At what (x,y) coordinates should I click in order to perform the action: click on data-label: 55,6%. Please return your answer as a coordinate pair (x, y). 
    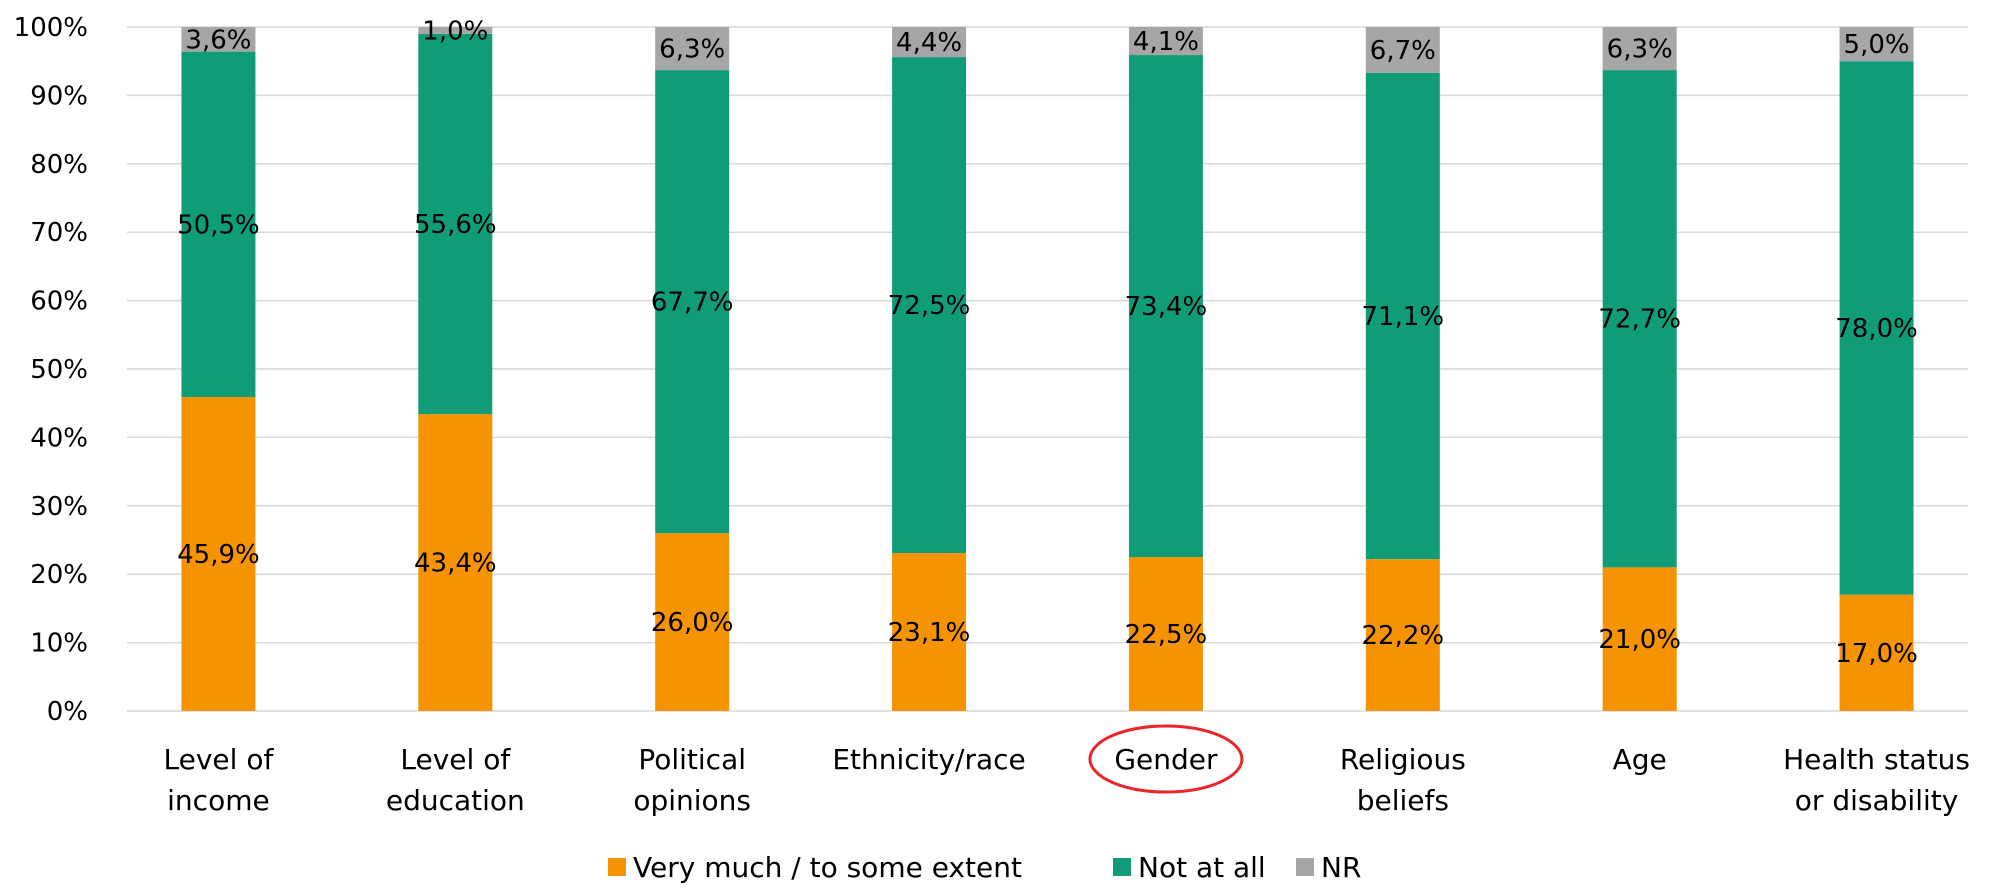
    Looking at the image, I should click on (455, 225).